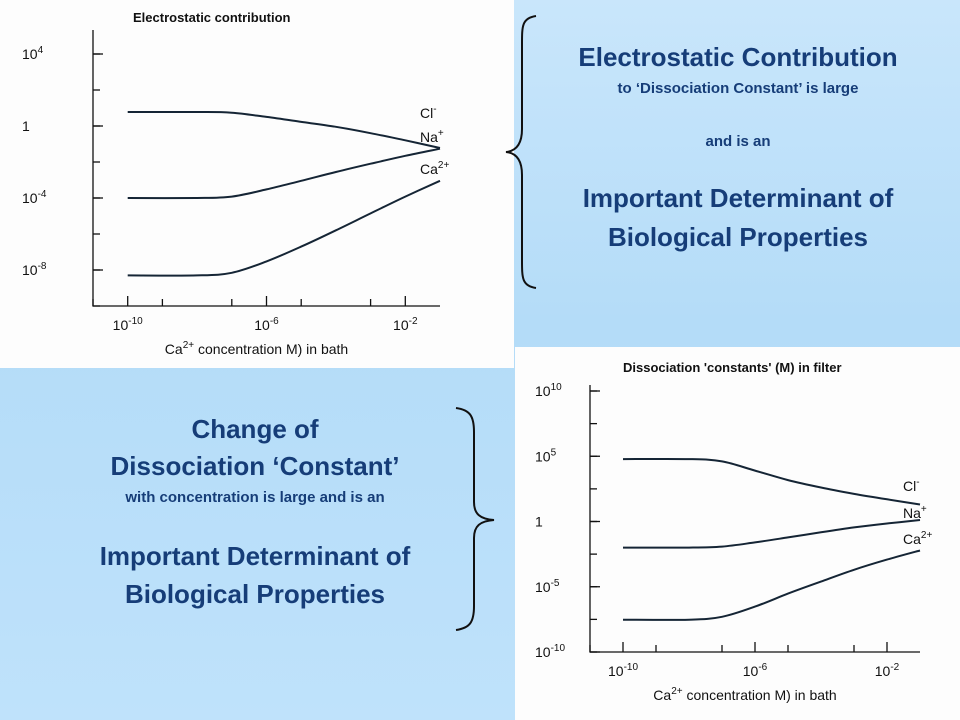  What do you see at coordinates (548, 390) in the screenshot?
I see `y-tick-label: 10¹⁰` at bounding box center [548, 390].